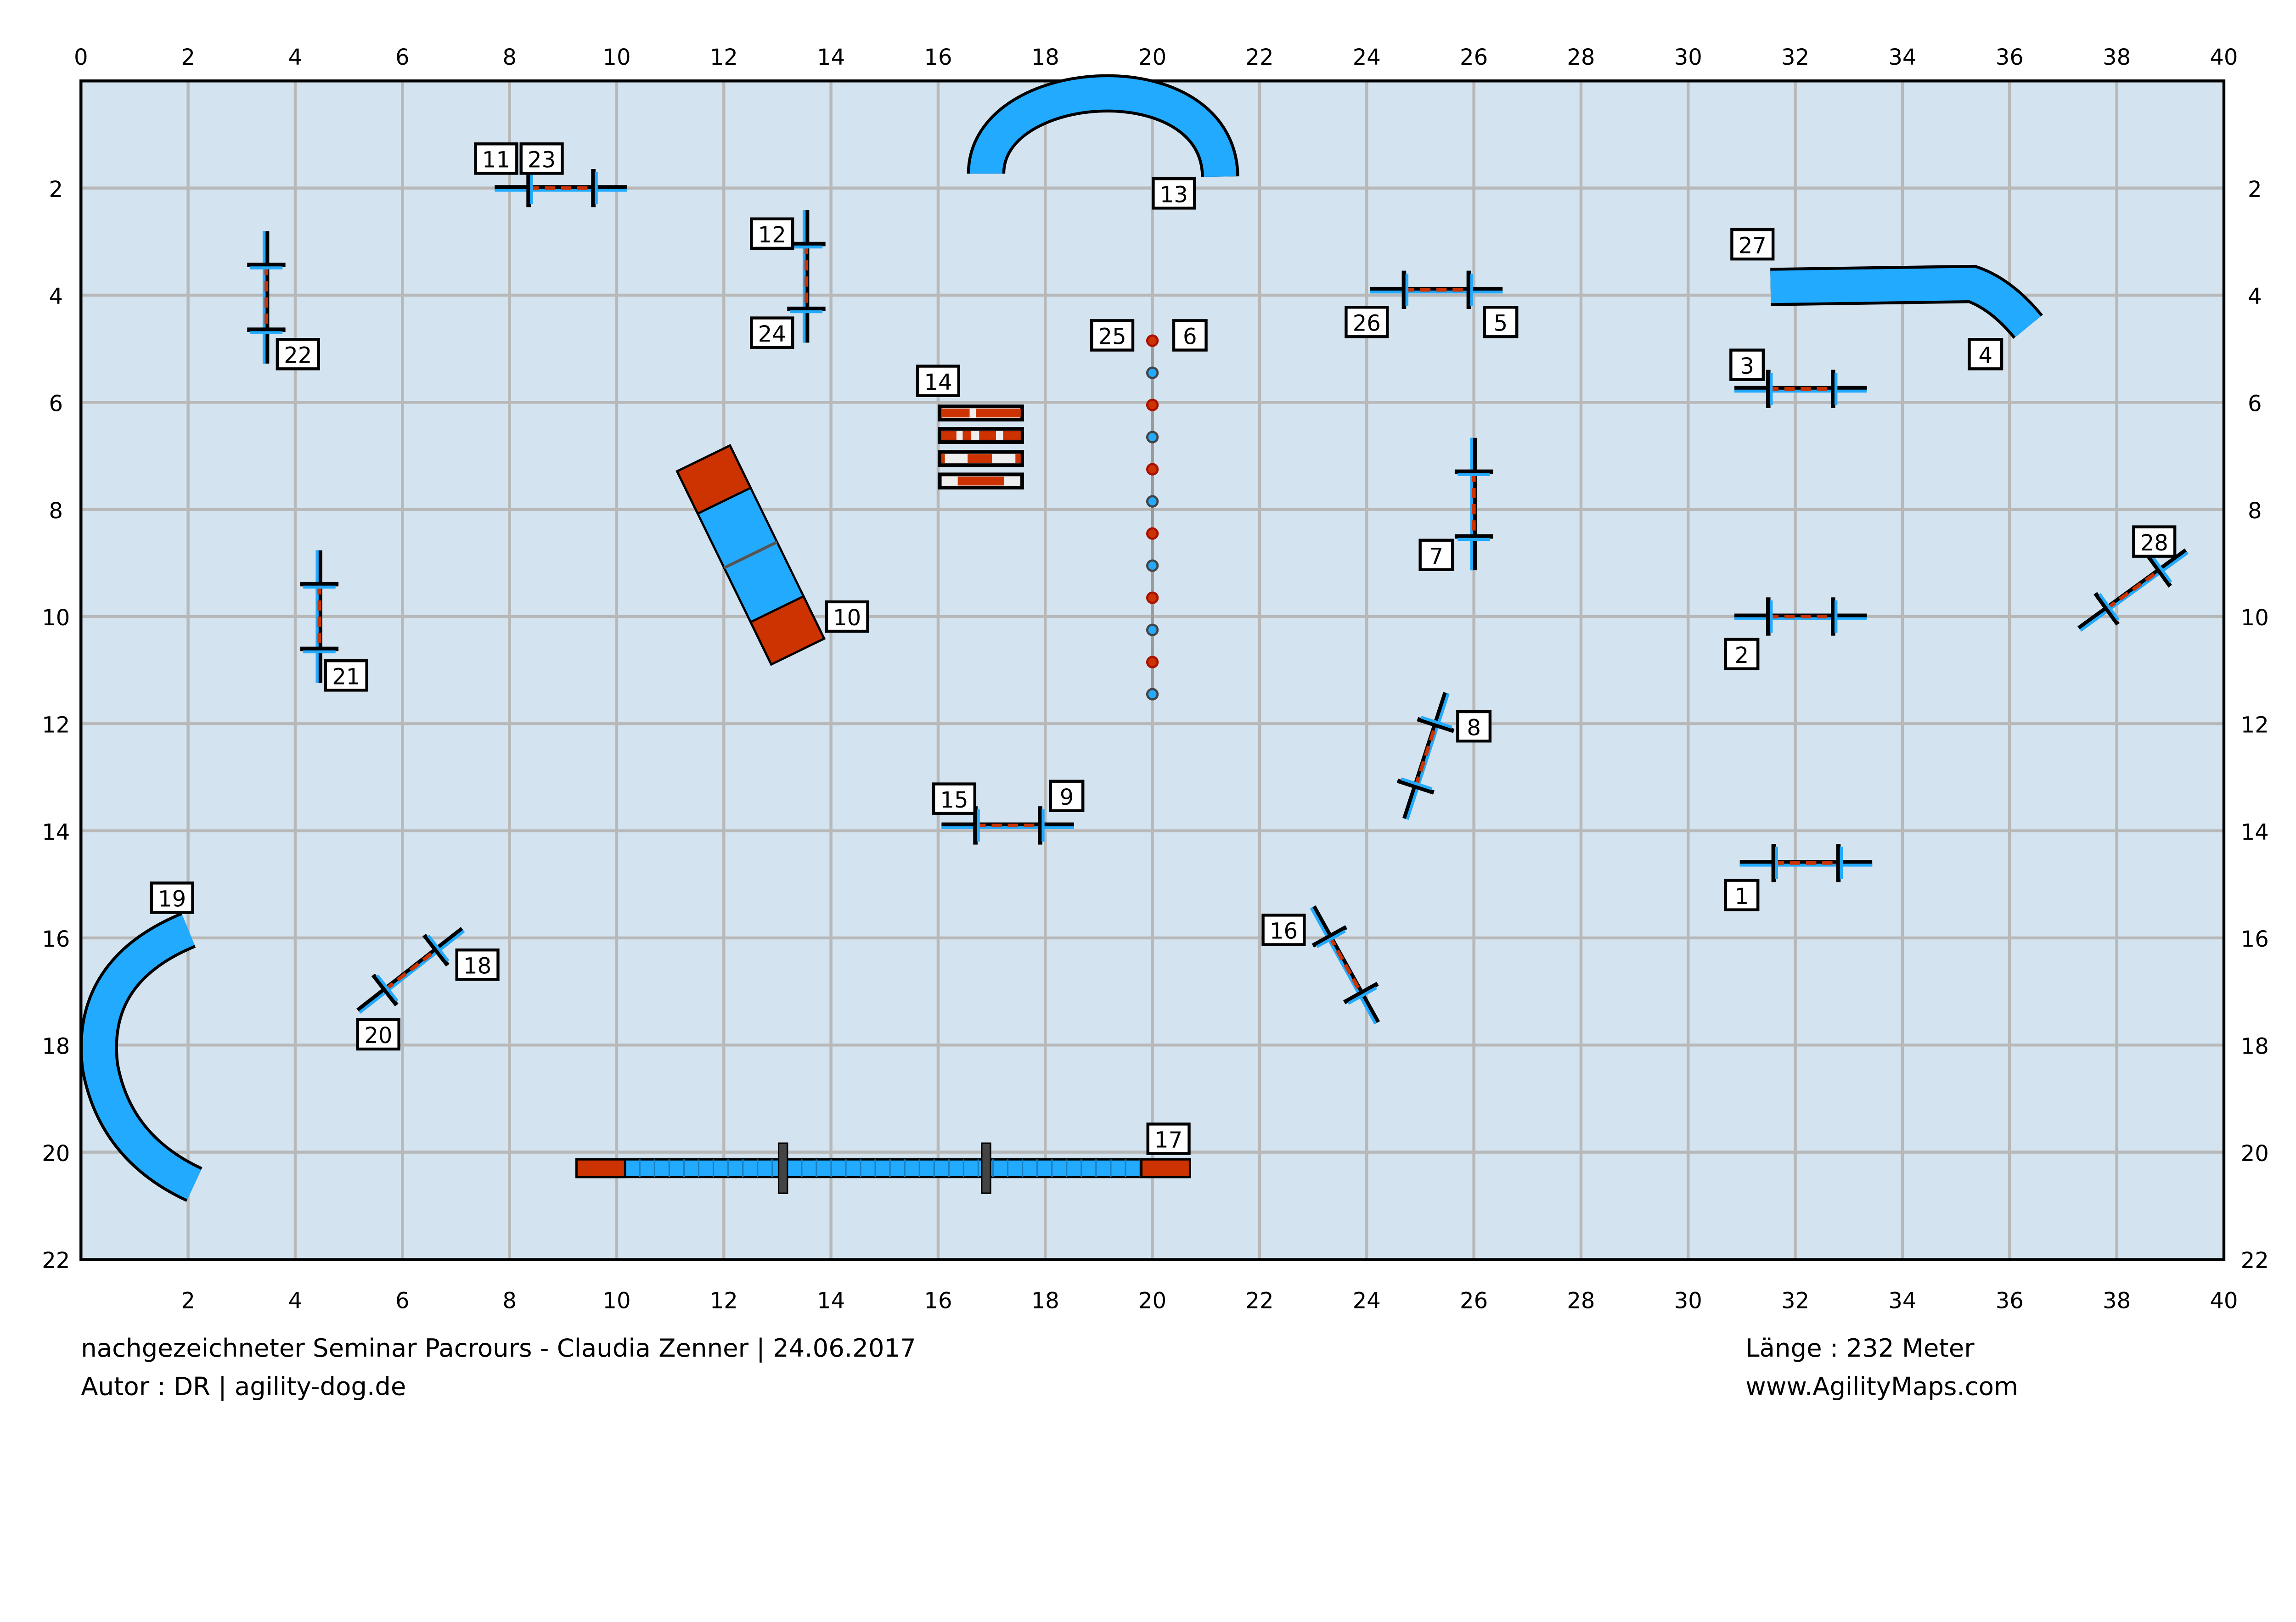 The height and width of the screenshot is (1622, 2296). I want to click on number-label-5: 5, so click(1501, 322).